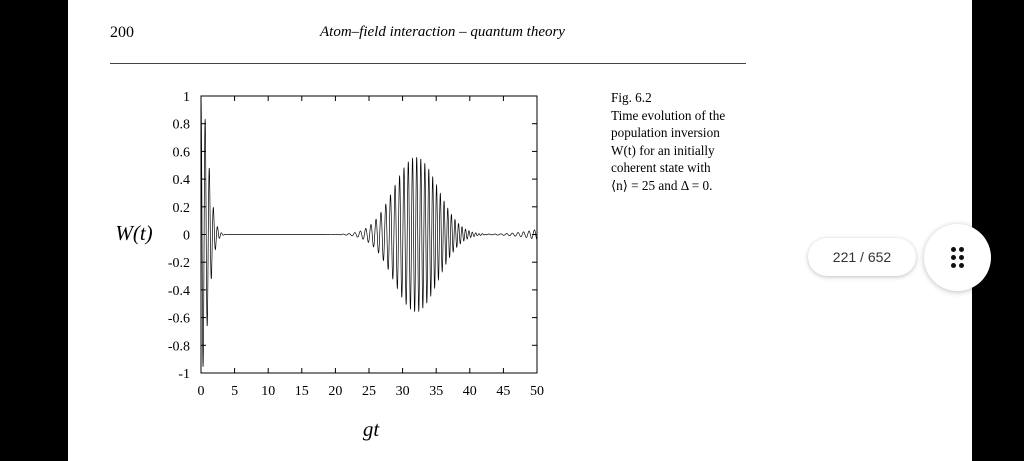 This screenshot has height=461, width=1024. What do you see at coordinates (335, 391) in the screenshot?
I see `x-tick-label: 20` at bounding box center [335, 391].